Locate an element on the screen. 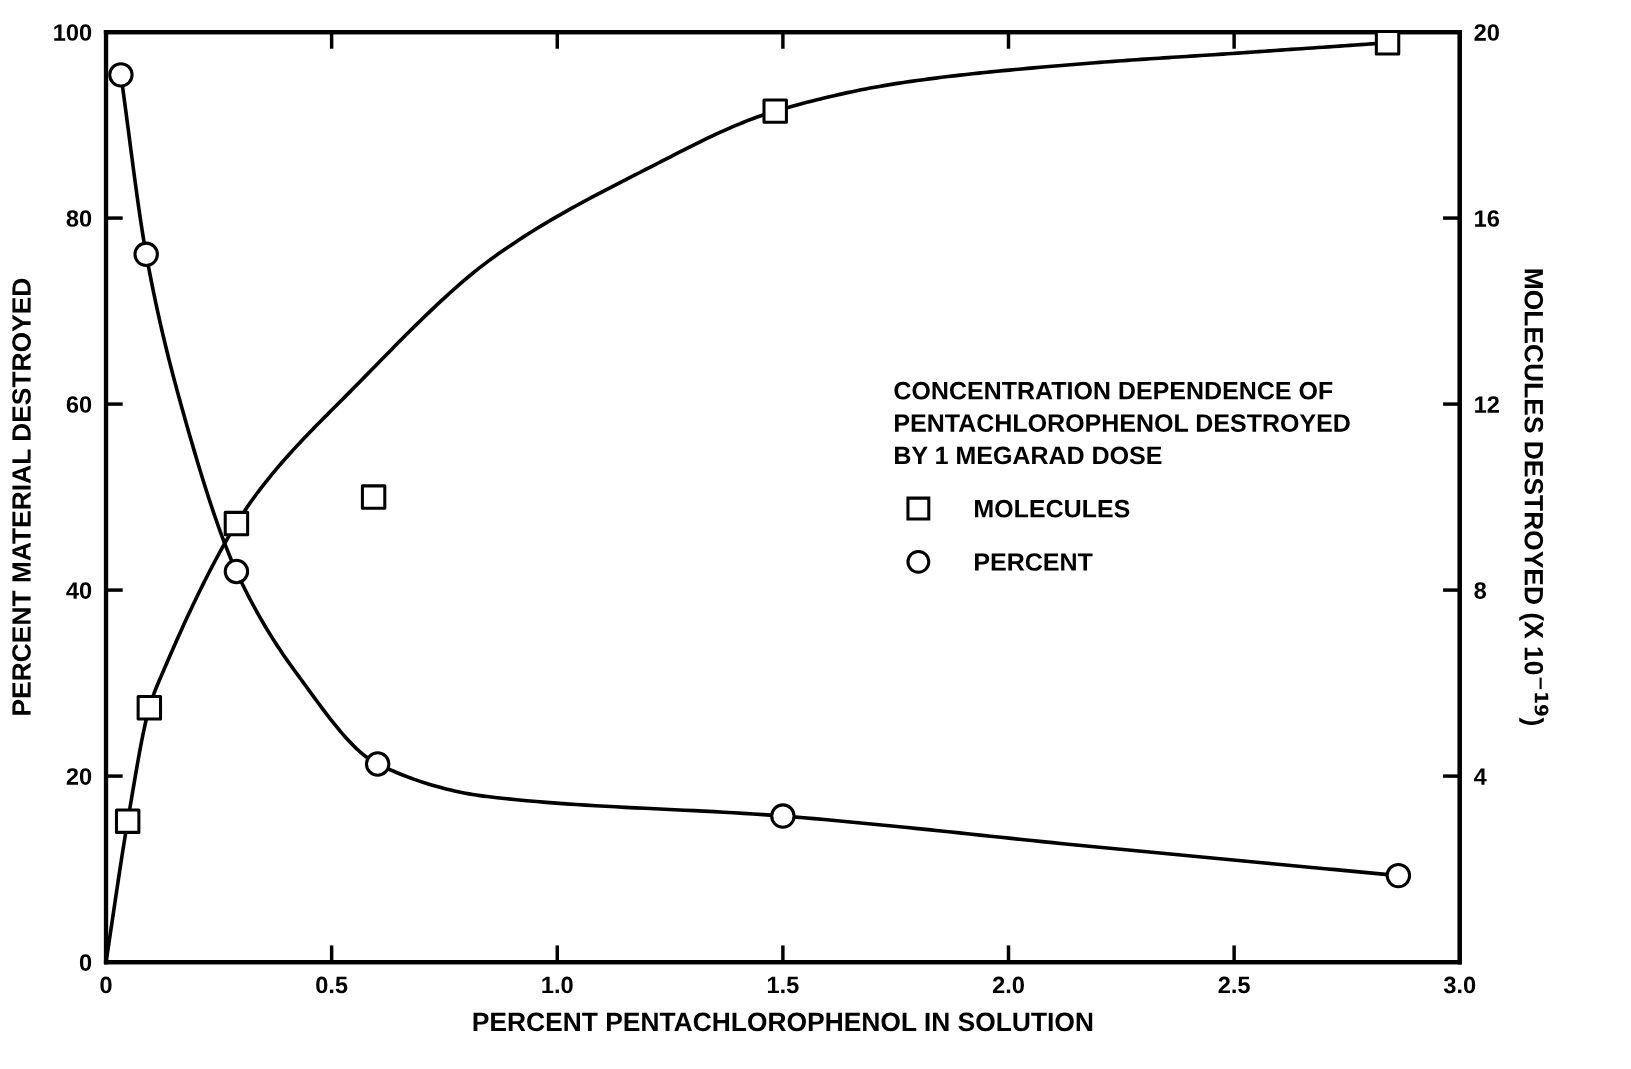 The width and height of the screenshot is (1631, 1069). y2-tick-label: 12 is located at coordinates (1487, 404).